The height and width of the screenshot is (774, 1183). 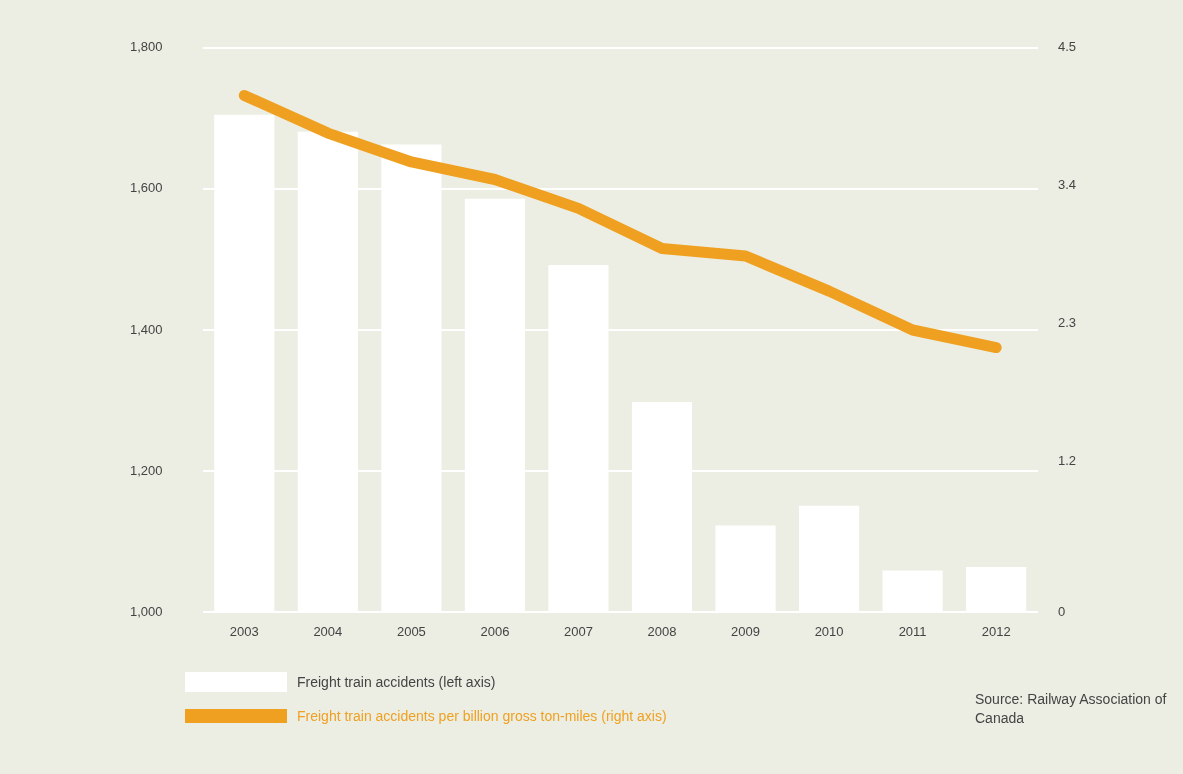 What do you see at coordinates (495, 631) in the screenshot?
I see `x-tick-label: 2006` at bounding box center [495, 631].